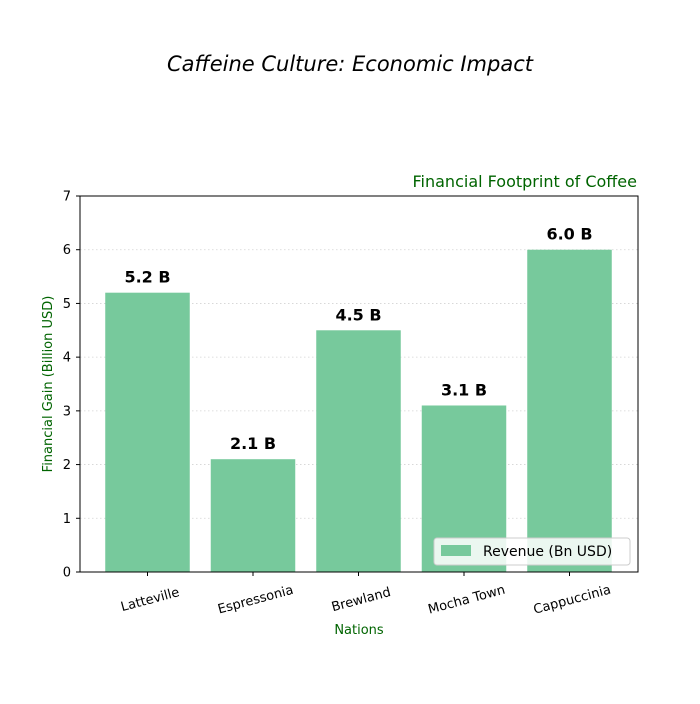 The width and height of the screenshot is (700, 704). What do you see at coordinates (67, 411) in the screenshot?
I see `y-tick-label: 3` at bounding box center [67, 411].